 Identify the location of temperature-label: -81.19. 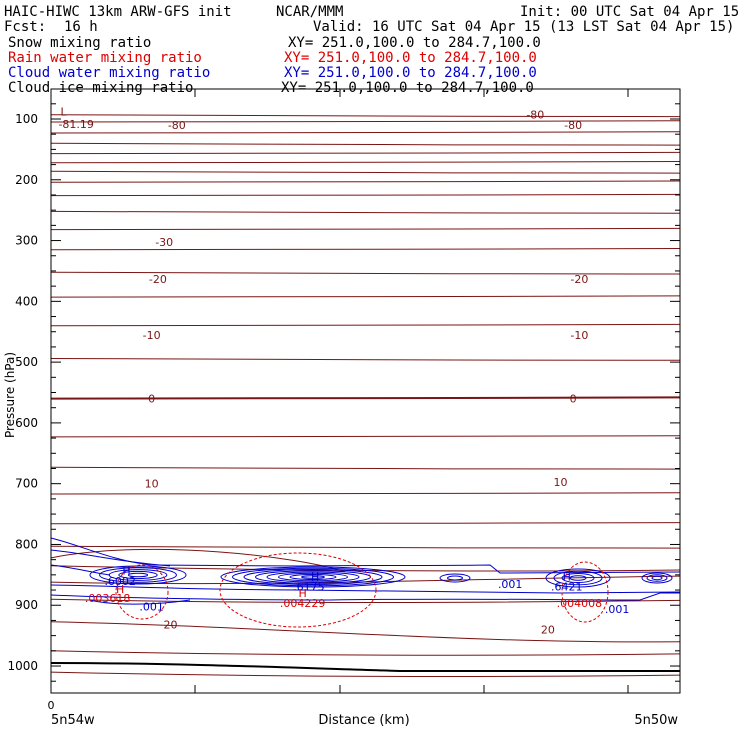
(75, 124).